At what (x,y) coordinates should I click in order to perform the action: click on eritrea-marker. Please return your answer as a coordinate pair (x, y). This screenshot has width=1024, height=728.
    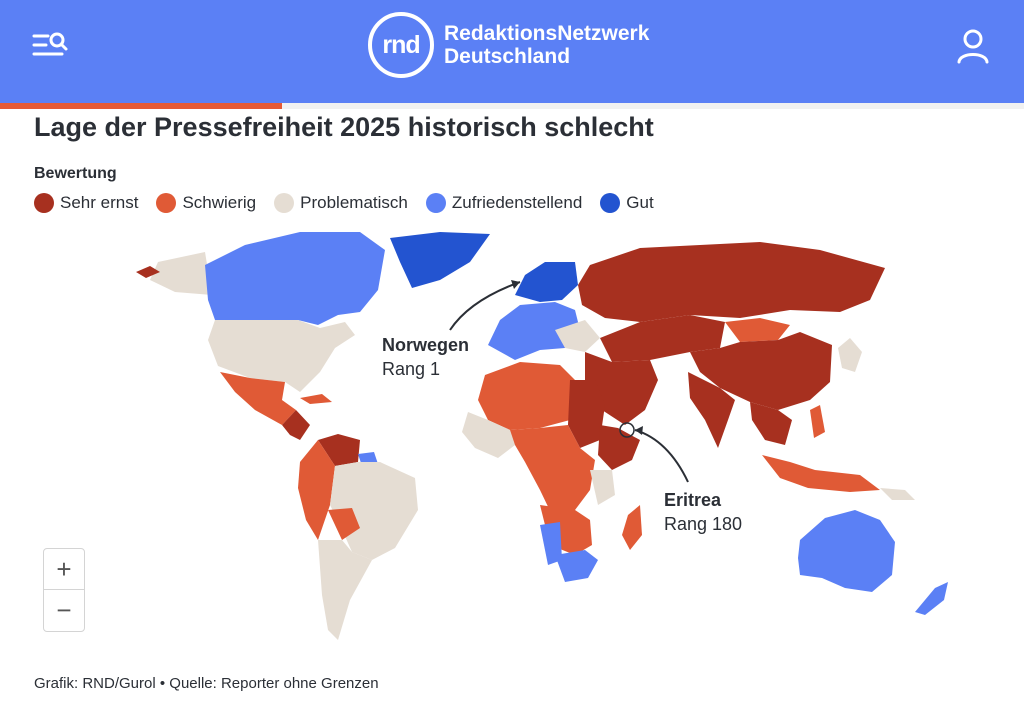
    Looking at the image, I should click on (627, 430).